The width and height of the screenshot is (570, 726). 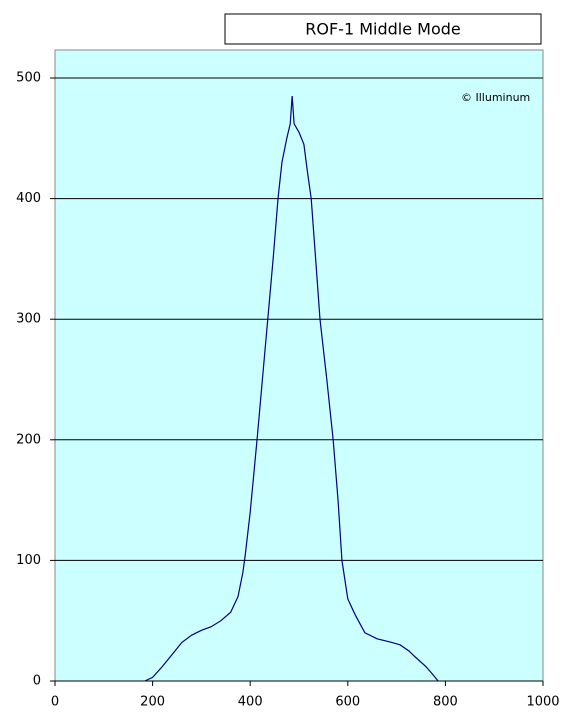 I want to click on x-tick-label: 600, so click(x=347, y=702).